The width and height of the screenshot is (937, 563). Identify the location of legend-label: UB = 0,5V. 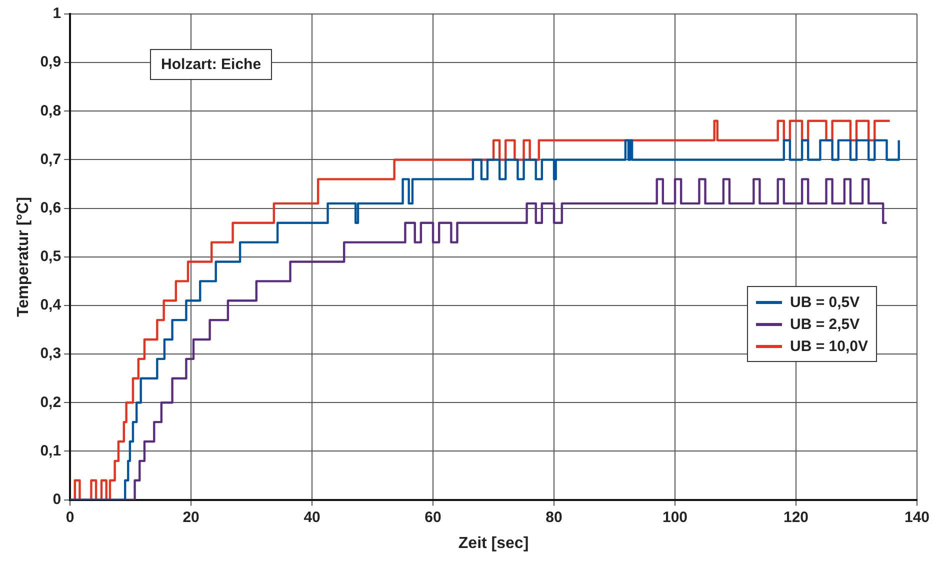
(825, 302).